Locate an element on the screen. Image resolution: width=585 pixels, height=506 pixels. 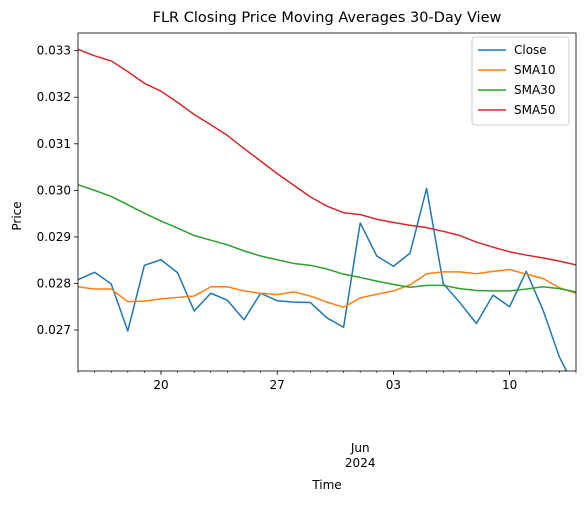
x-axis-label: Time is located at coordinates (326, 485).